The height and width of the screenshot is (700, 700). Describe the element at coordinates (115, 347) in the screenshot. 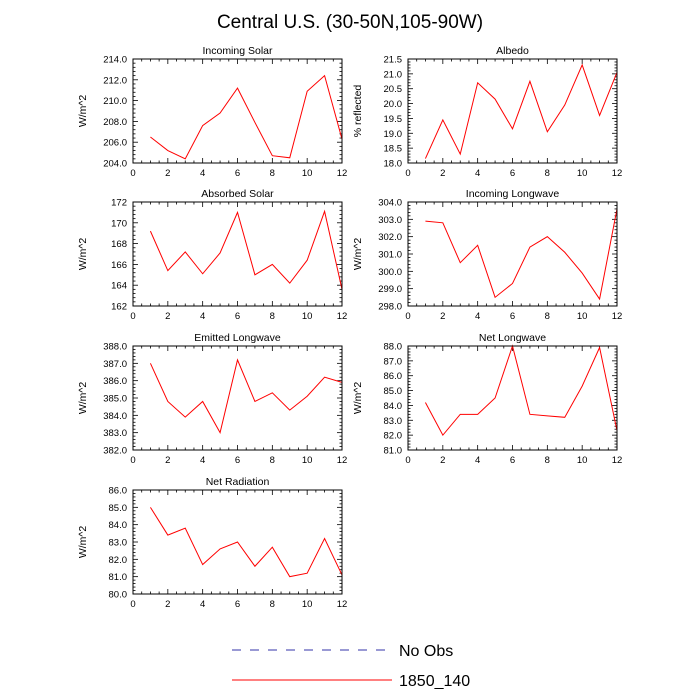

I see `y-tick-label: 388.0` at that location.